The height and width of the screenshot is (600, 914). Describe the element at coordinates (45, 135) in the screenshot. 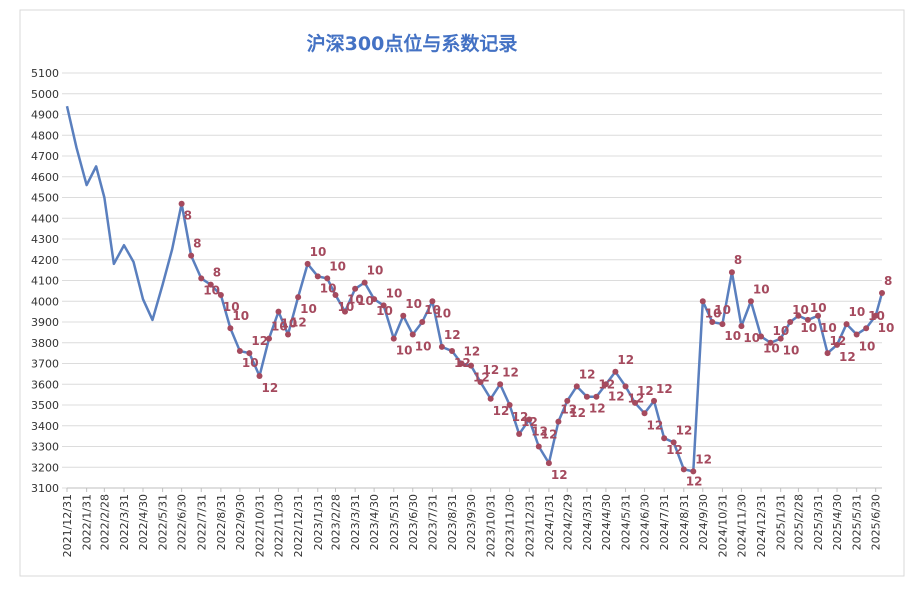

I see `y-tick-label: 4800` at that location.